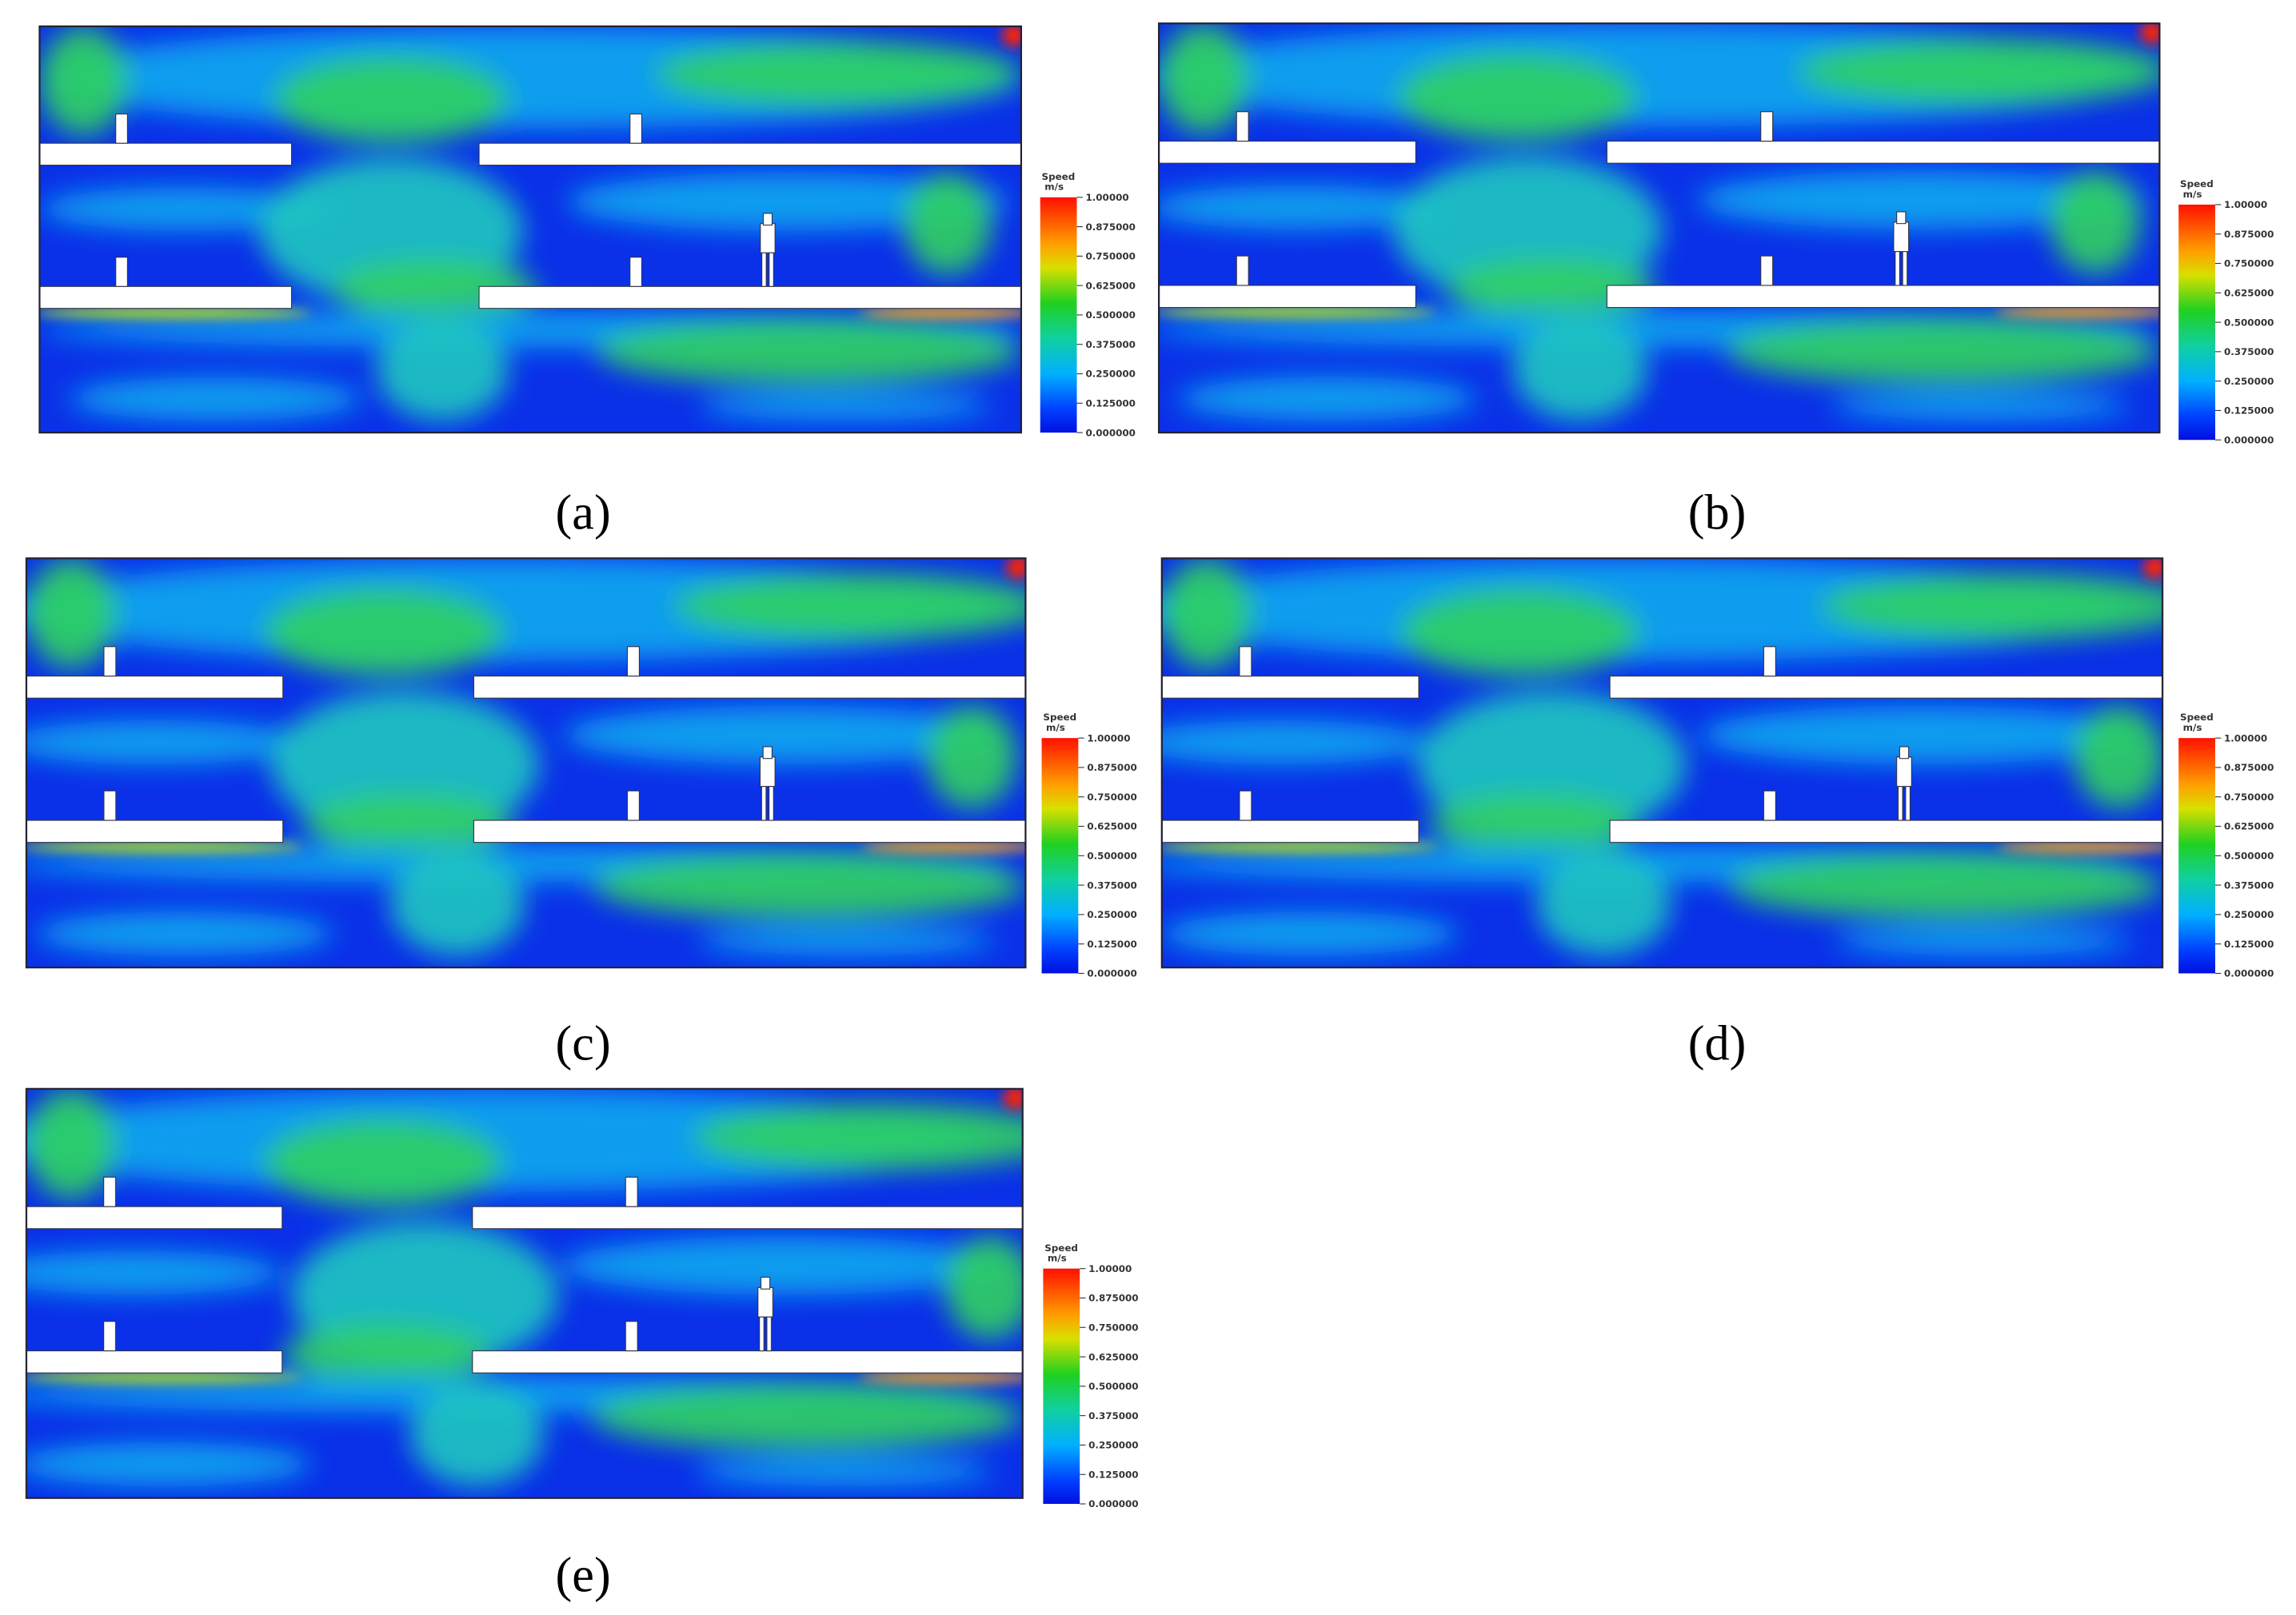 The width and height of the screenshot is (2296, 1615). I want to click on panel-label: (e), so click(583, 1576).